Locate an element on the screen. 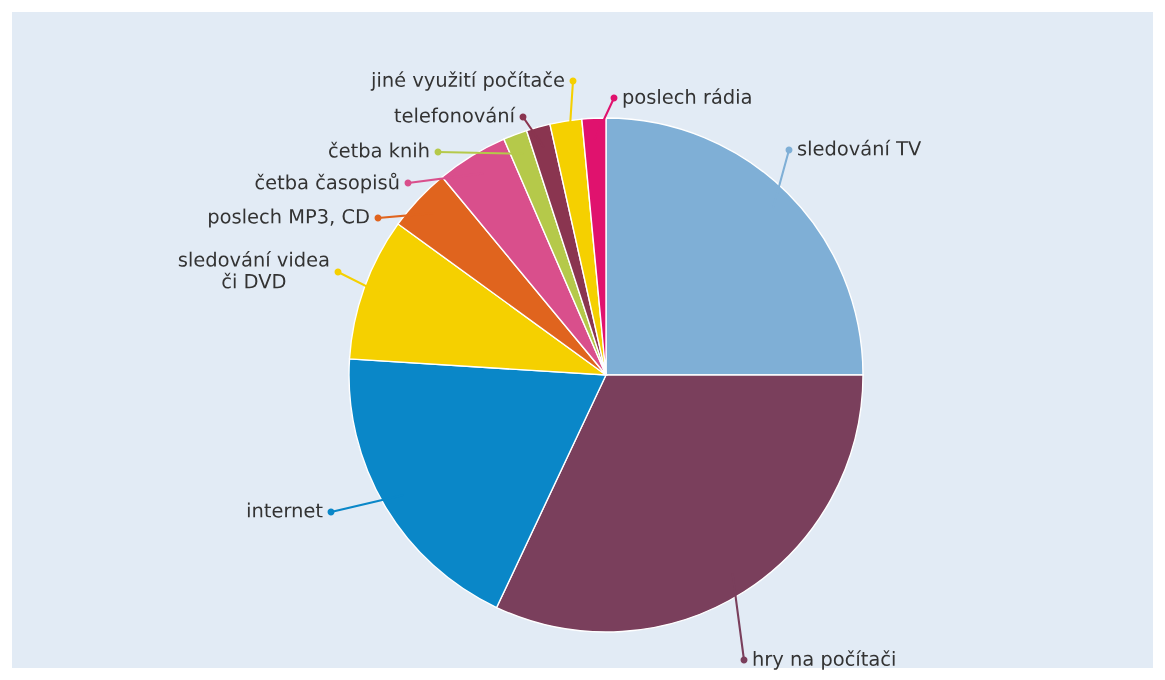 This screenshot has height=680, width=1165. slice-label: poslech rádia is located at coordinates (687, 98).